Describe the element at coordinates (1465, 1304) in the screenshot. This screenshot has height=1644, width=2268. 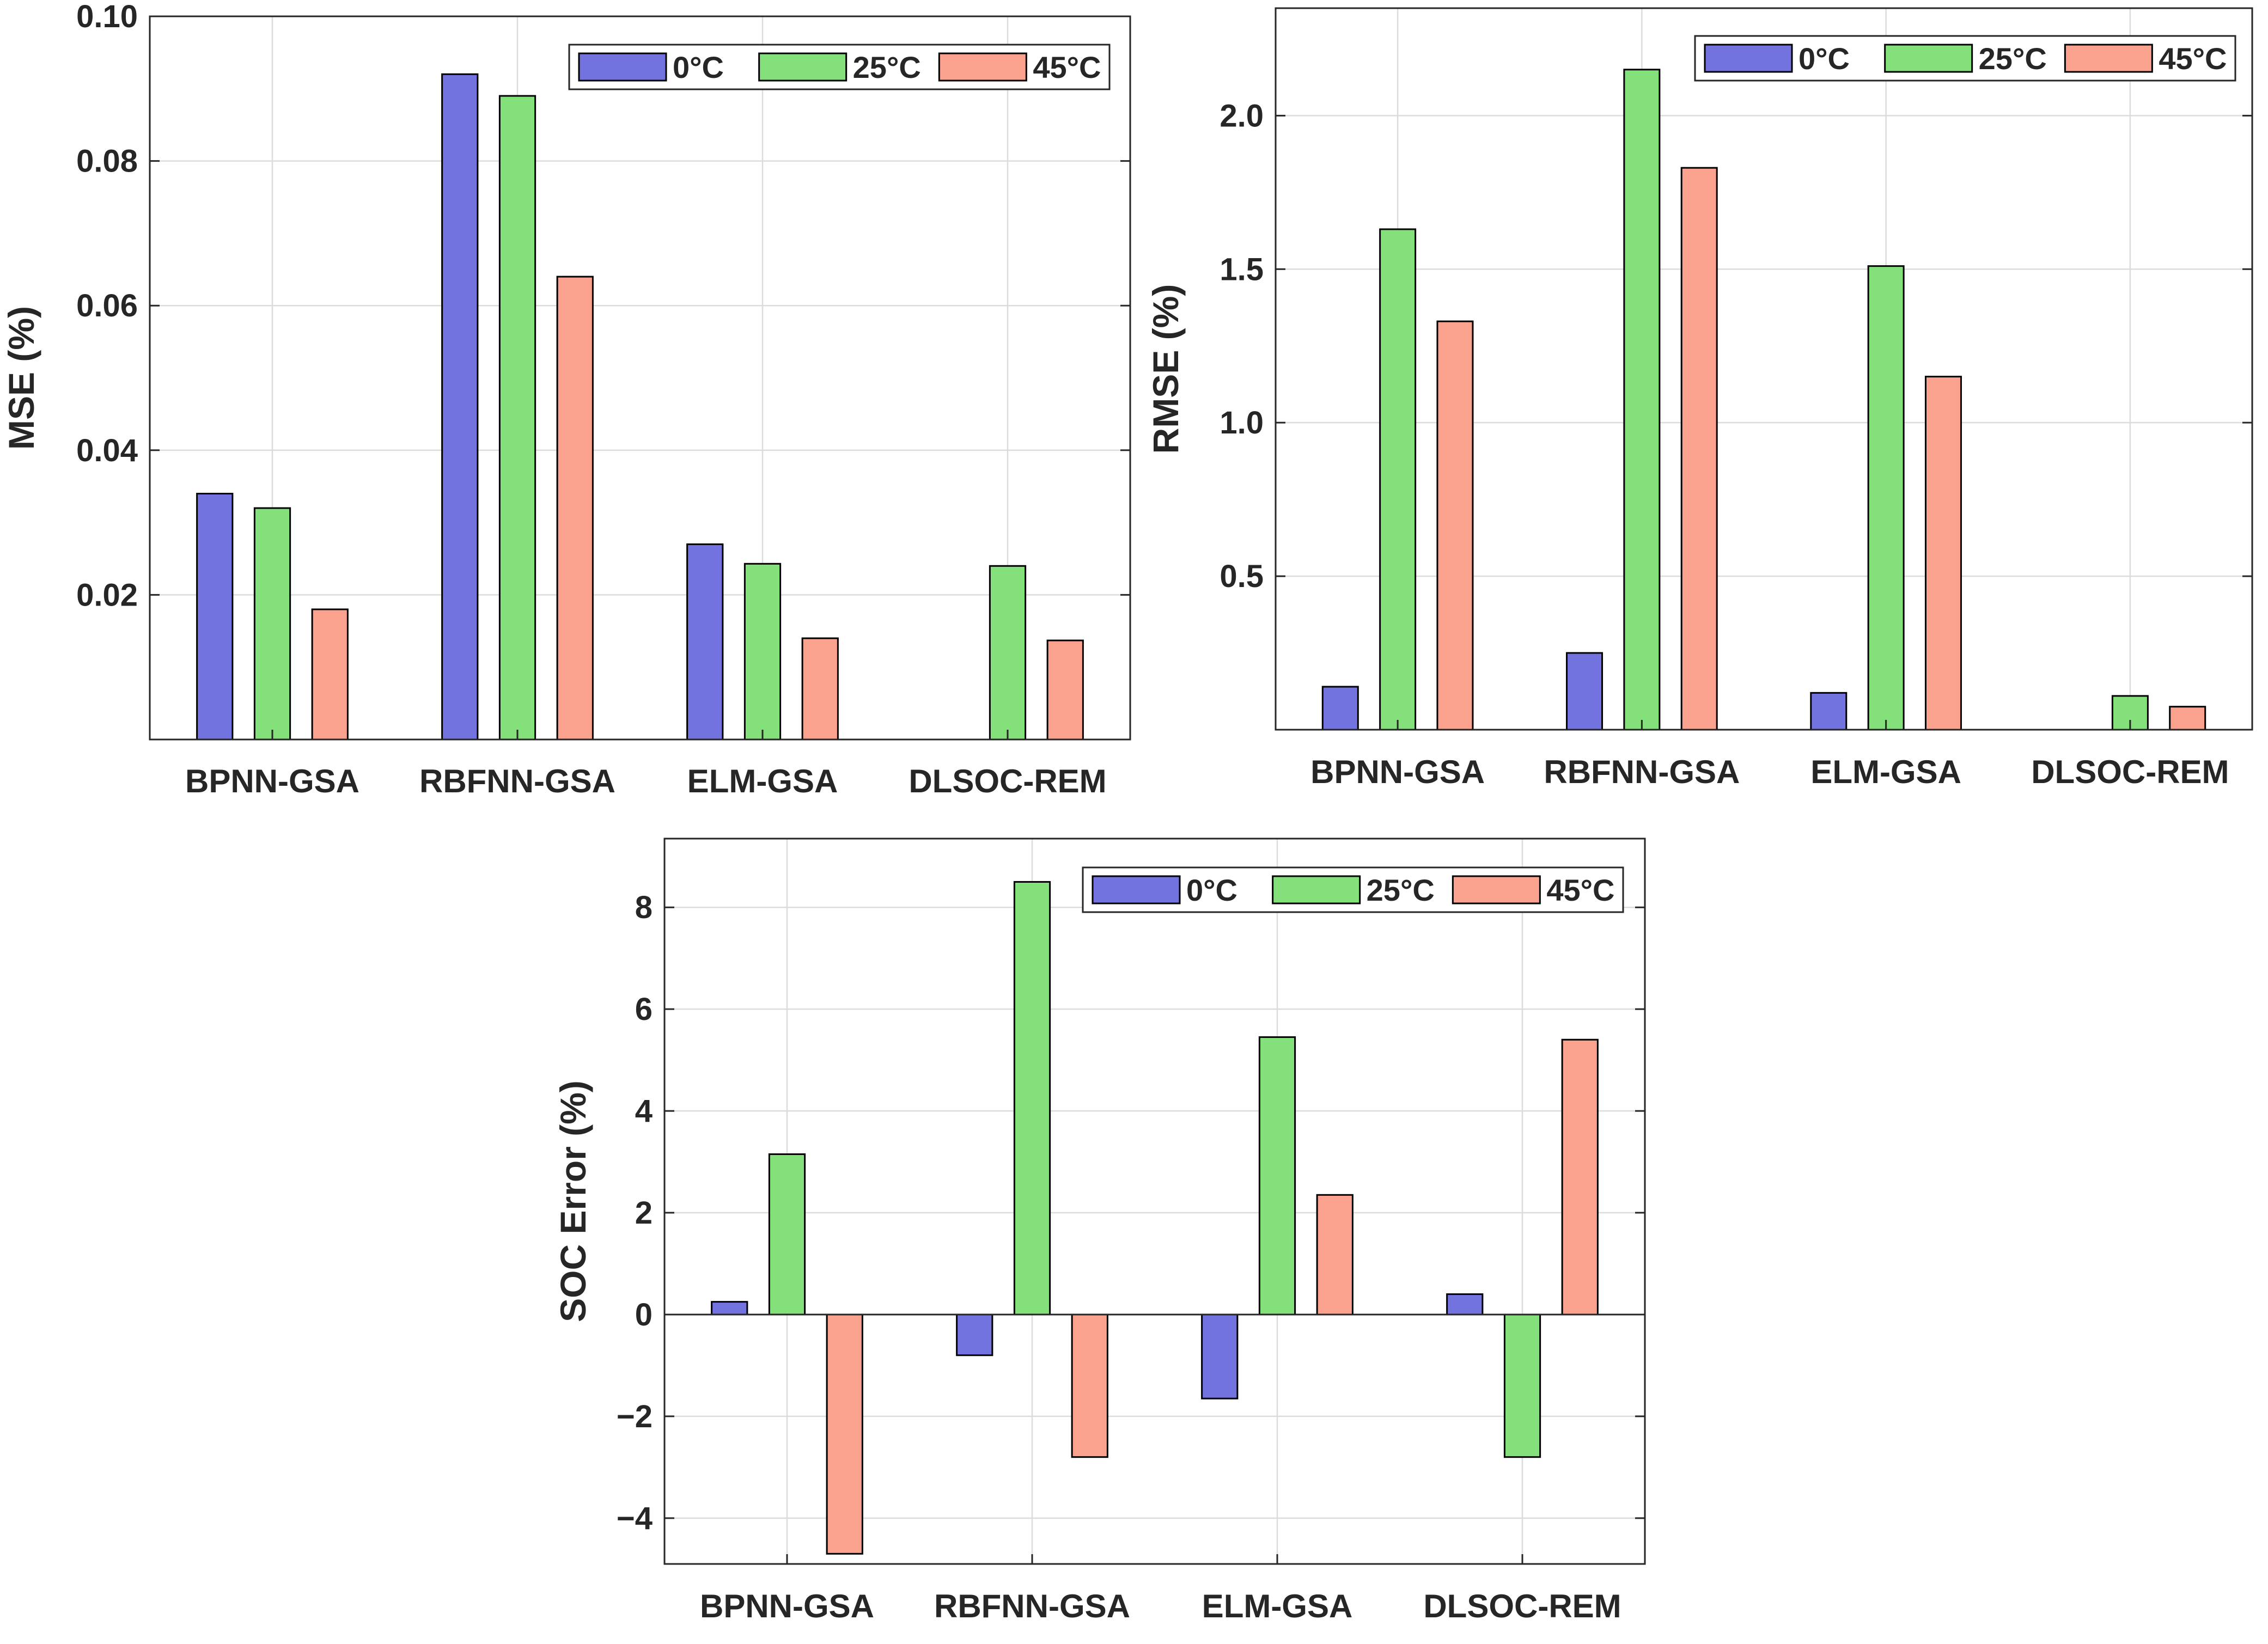
I see `bar-0c-dlsoc-rem` at that location.